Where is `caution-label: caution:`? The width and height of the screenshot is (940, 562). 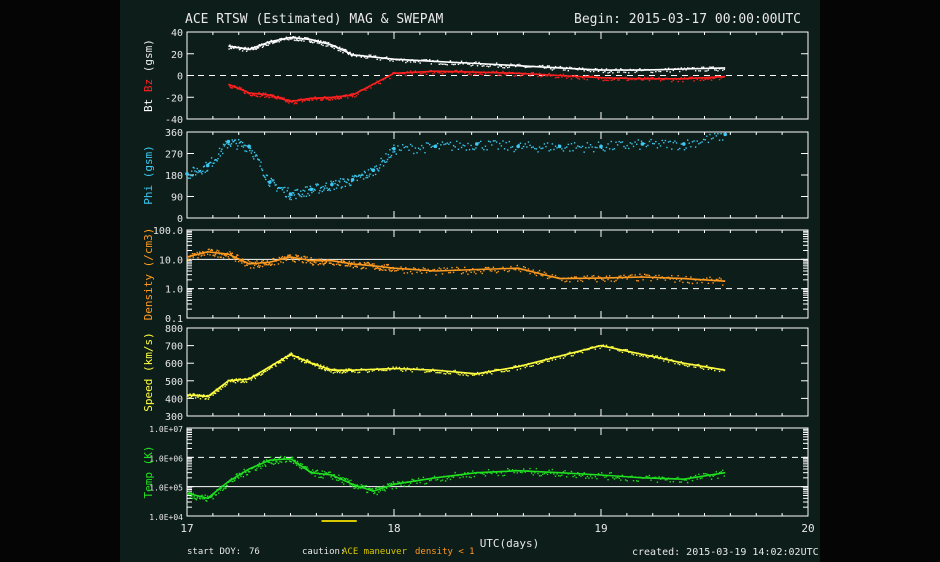 caution-label: caution: is located at coordinates (324, 552).